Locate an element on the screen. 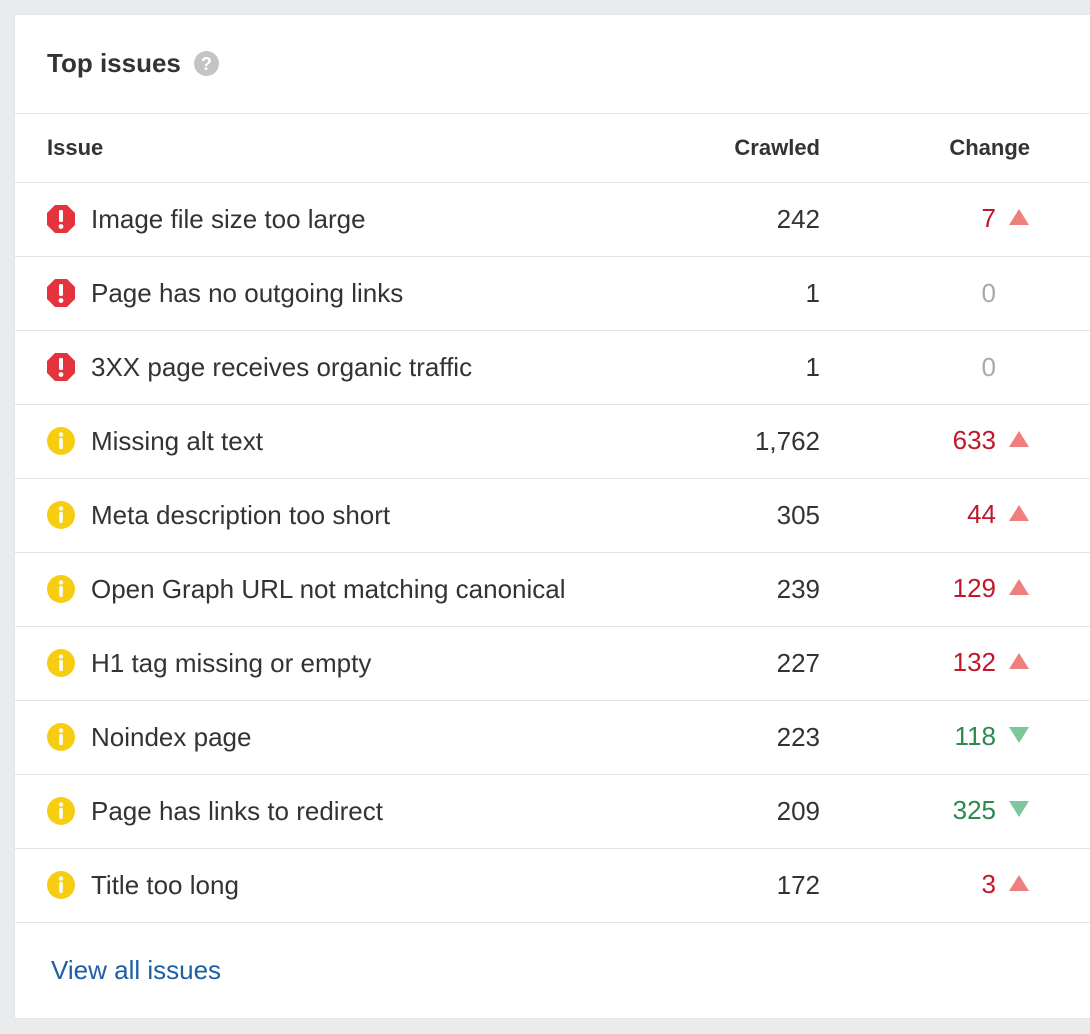 The image size is (1090, 1034). issue-cell: Page has links to redirect is located at coordinates (300, 811).